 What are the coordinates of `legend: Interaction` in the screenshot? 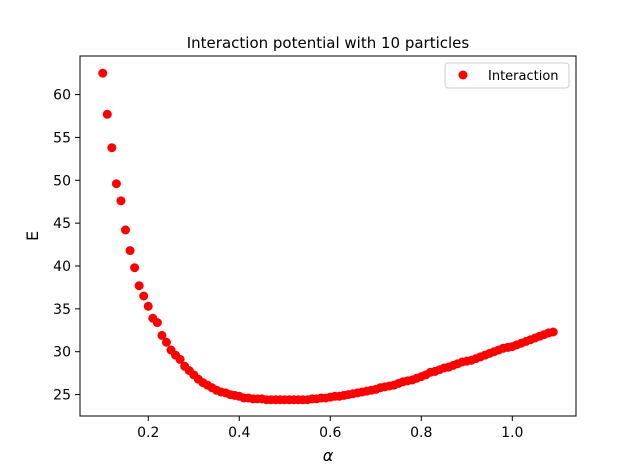 It's located at (507, 75).